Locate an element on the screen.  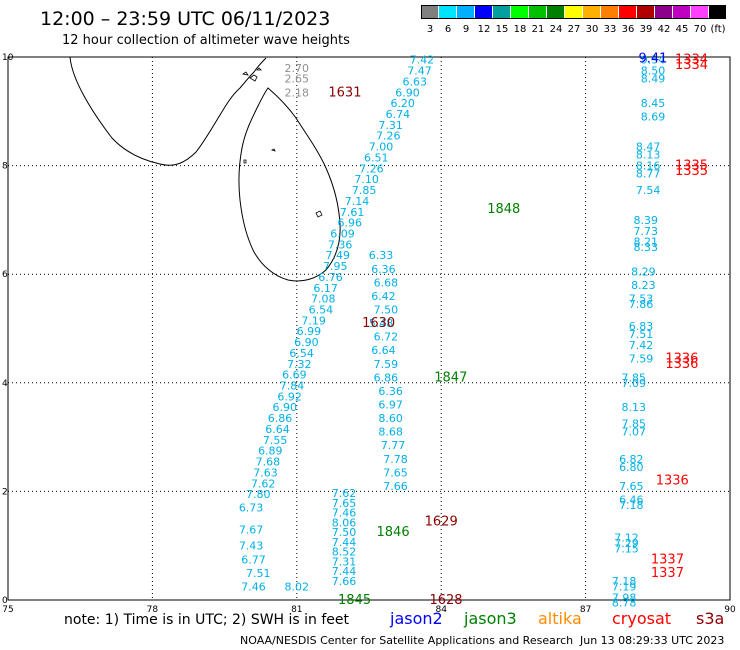
wave-height-label: 8.21 is located at coordinates (646, 242).